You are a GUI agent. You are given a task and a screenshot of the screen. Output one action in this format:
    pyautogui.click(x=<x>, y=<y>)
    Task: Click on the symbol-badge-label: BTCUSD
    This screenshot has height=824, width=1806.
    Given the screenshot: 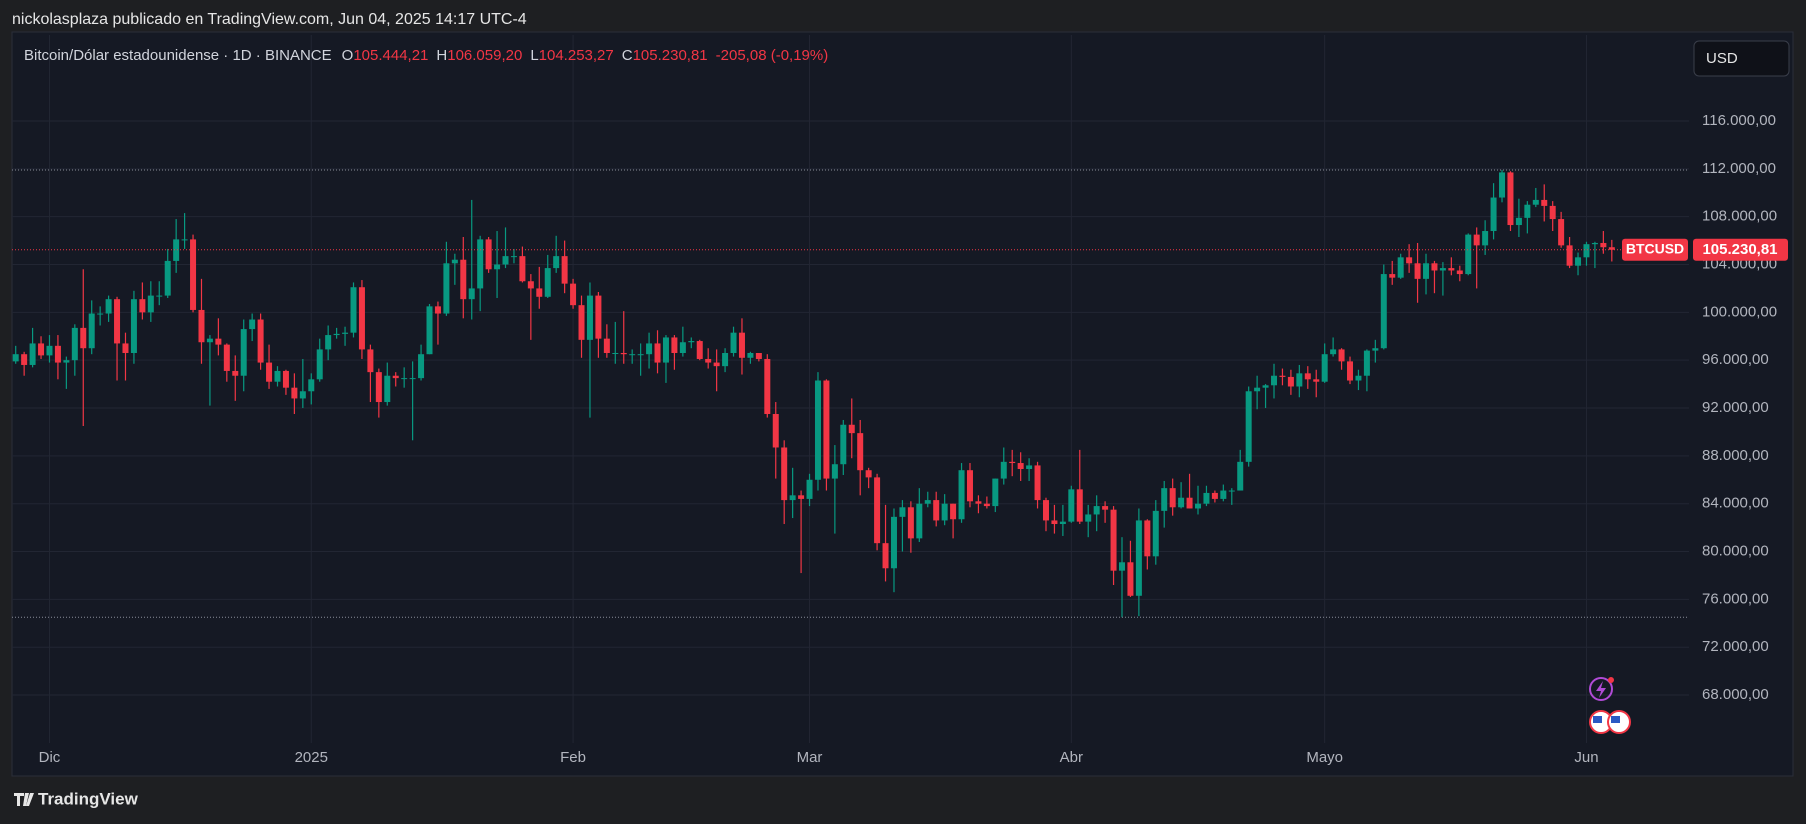 What is the action you would take?
    pyautogui.click(x=1655, y=248)
    